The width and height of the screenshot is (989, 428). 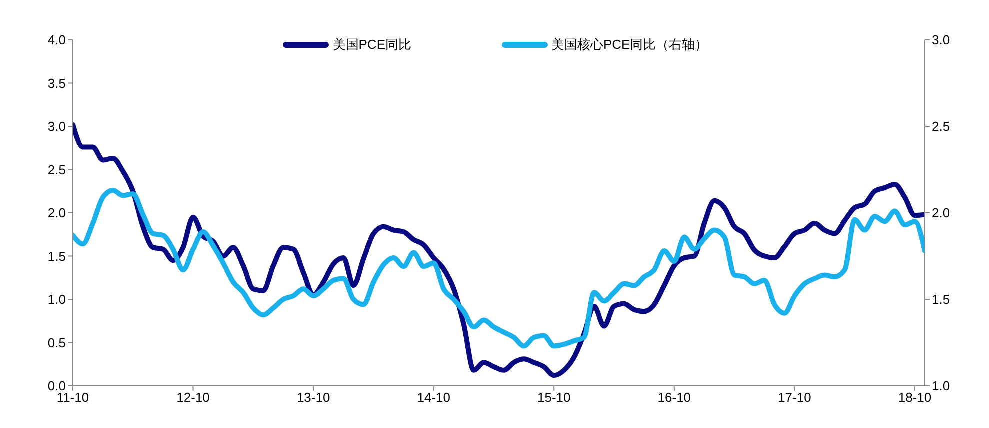 What do you see at coordinates (795, 398) in the screenshot?
I see `x-tick-label: 17-10` at bounding box center [795, 398].